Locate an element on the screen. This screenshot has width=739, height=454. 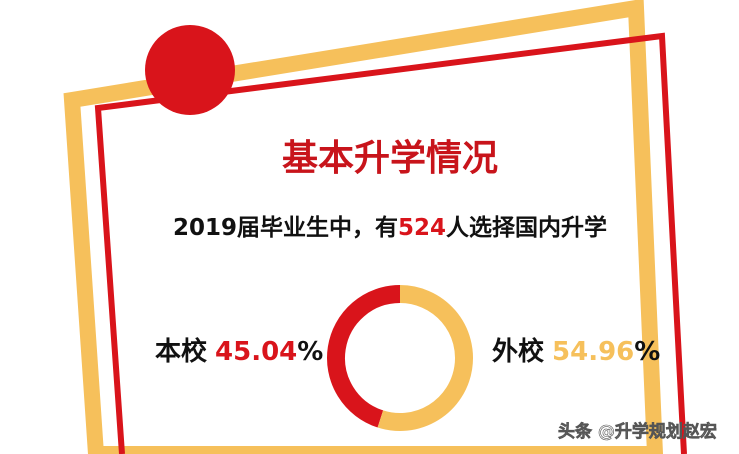
category-label: 本校 is located at coordinates (181, 351).